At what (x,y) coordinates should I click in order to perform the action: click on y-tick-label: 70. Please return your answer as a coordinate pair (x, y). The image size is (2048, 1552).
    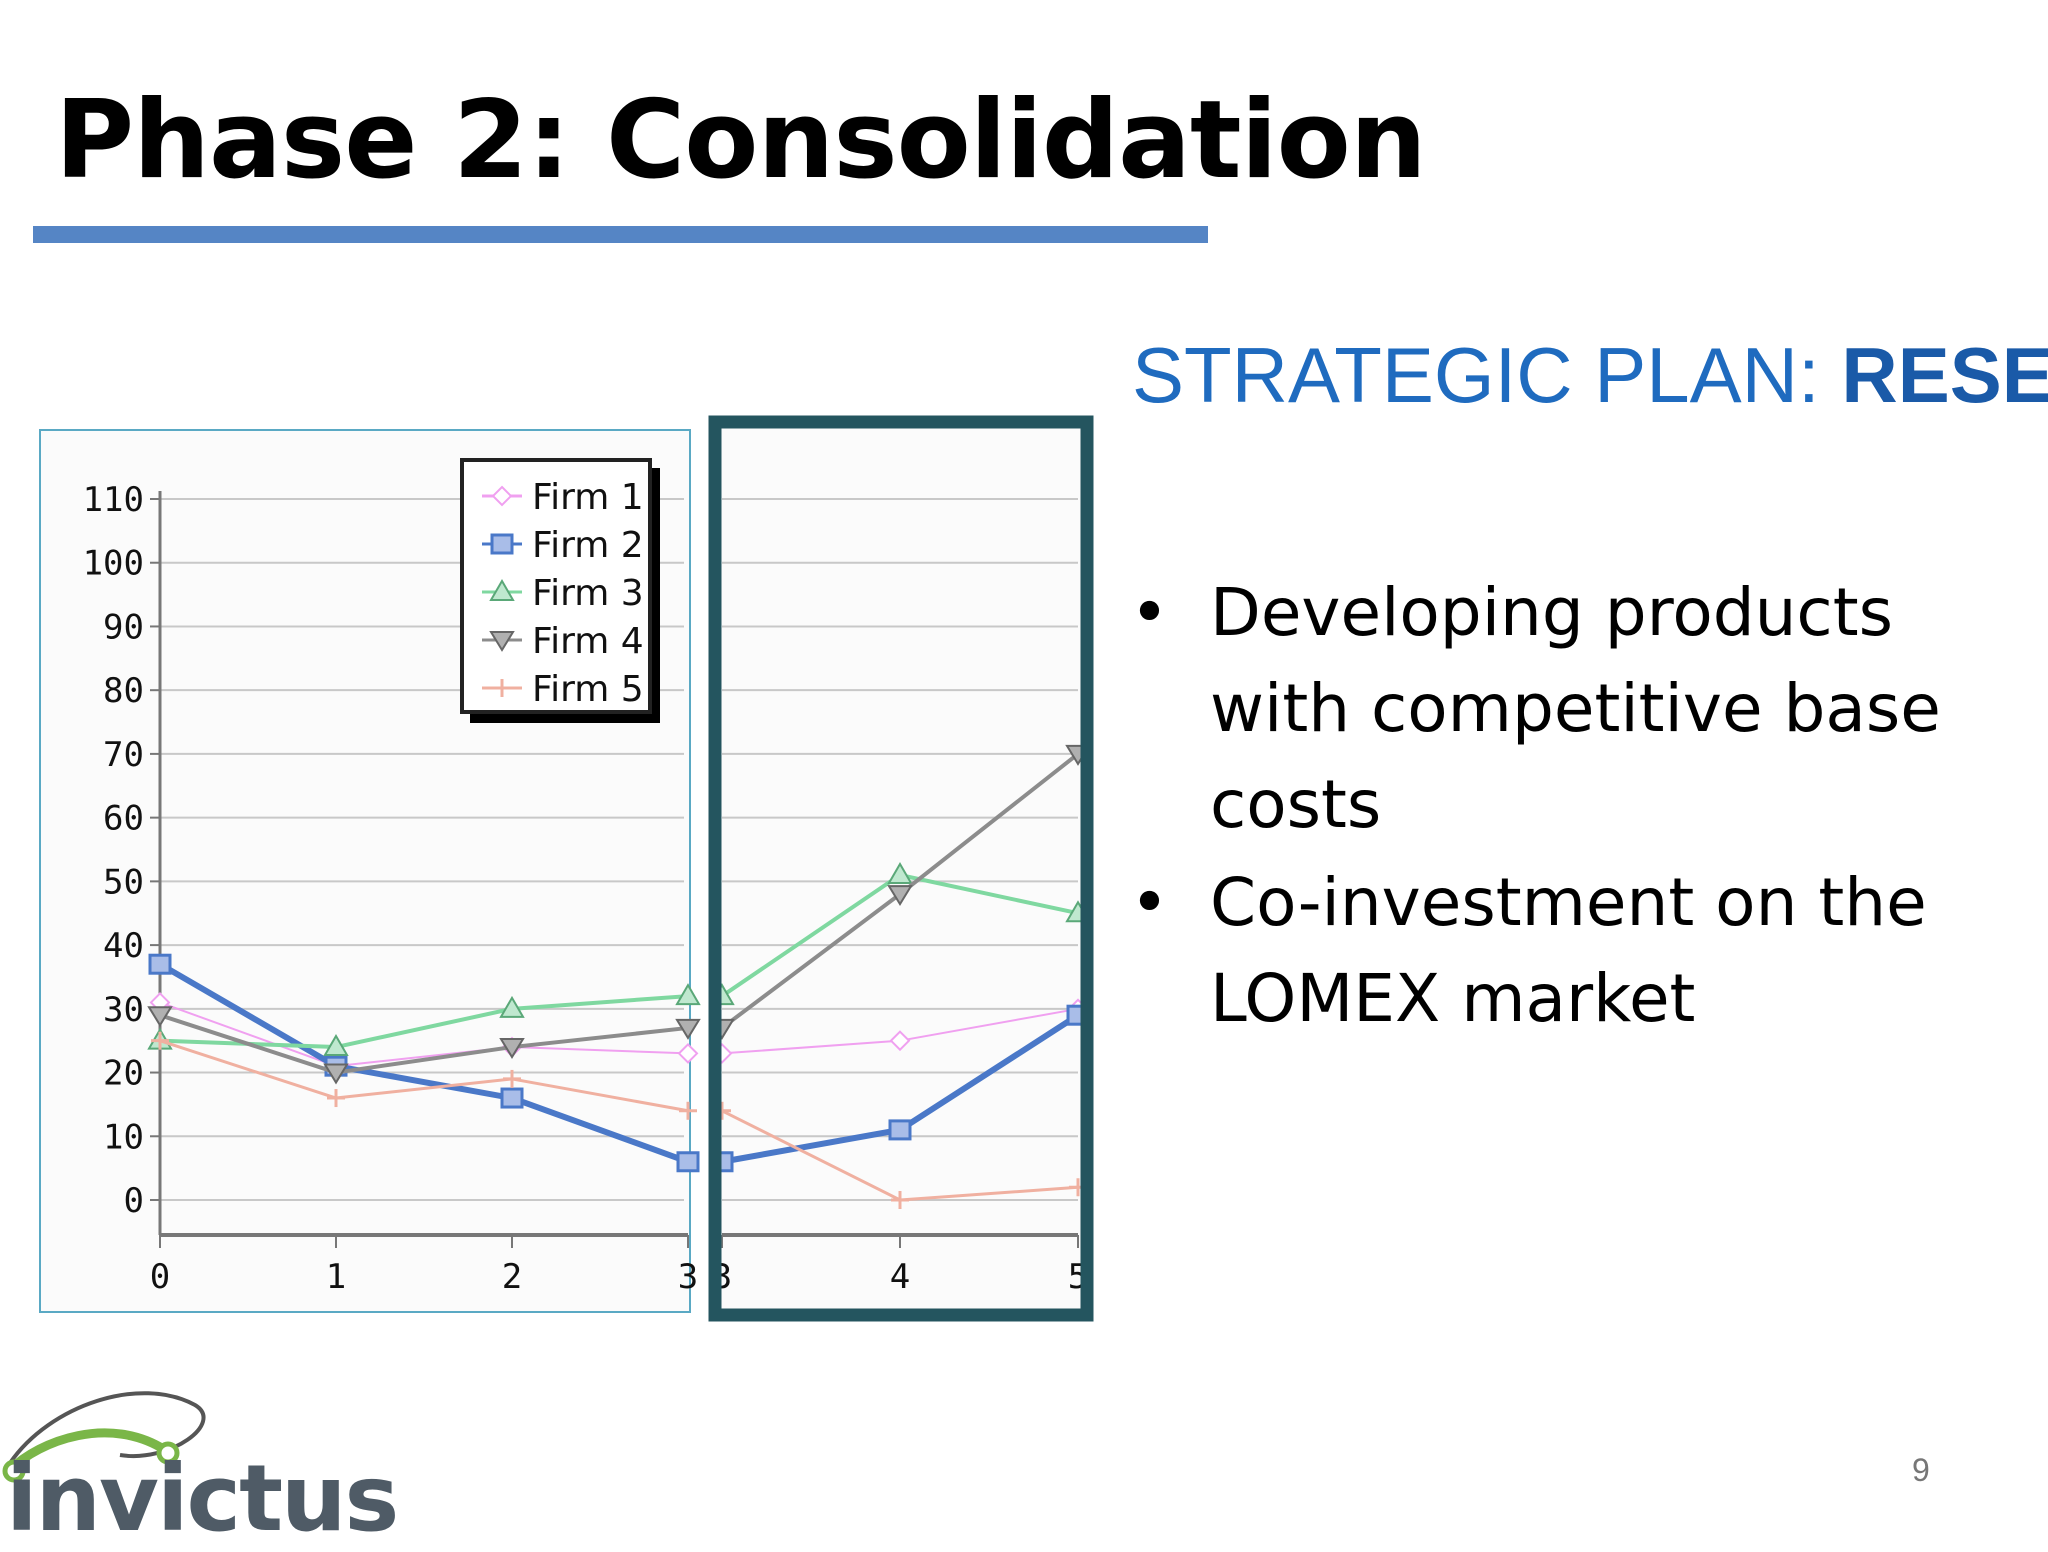
    Looking at the image, I should click on (123, 755).